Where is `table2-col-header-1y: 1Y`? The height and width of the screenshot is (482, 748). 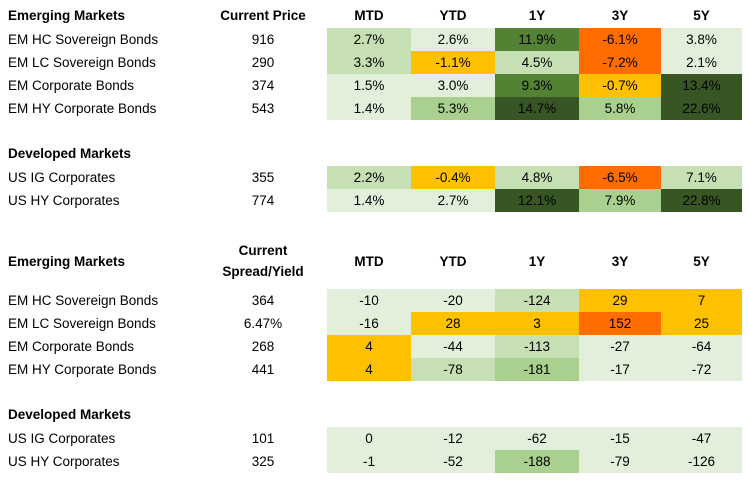 table2-col-header-1y: 1Y is located at coordinates (537, 261).